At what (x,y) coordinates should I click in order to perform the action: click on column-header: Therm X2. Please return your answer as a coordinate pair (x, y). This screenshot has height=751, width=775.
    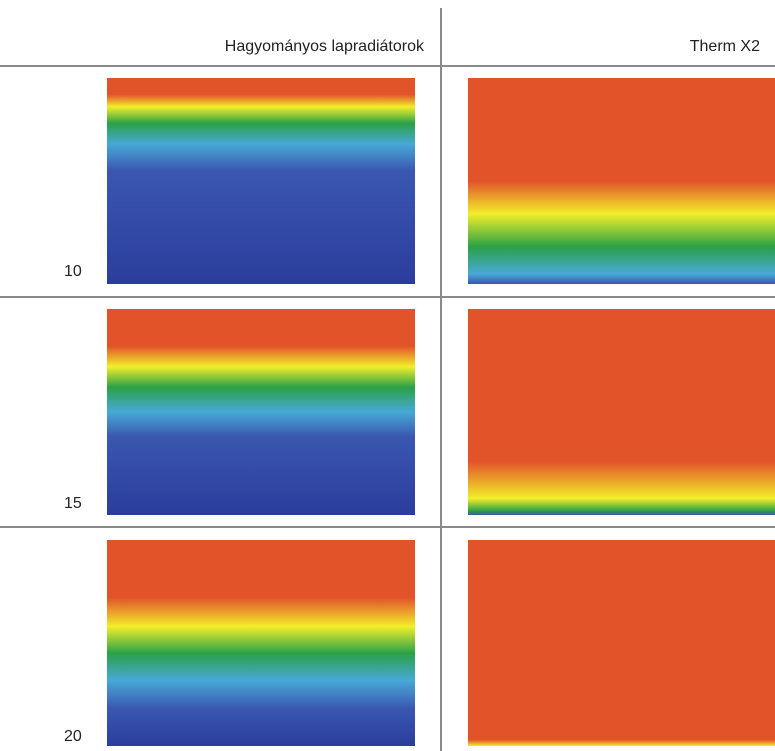
    Looking at the image, I should click on (725, 46).